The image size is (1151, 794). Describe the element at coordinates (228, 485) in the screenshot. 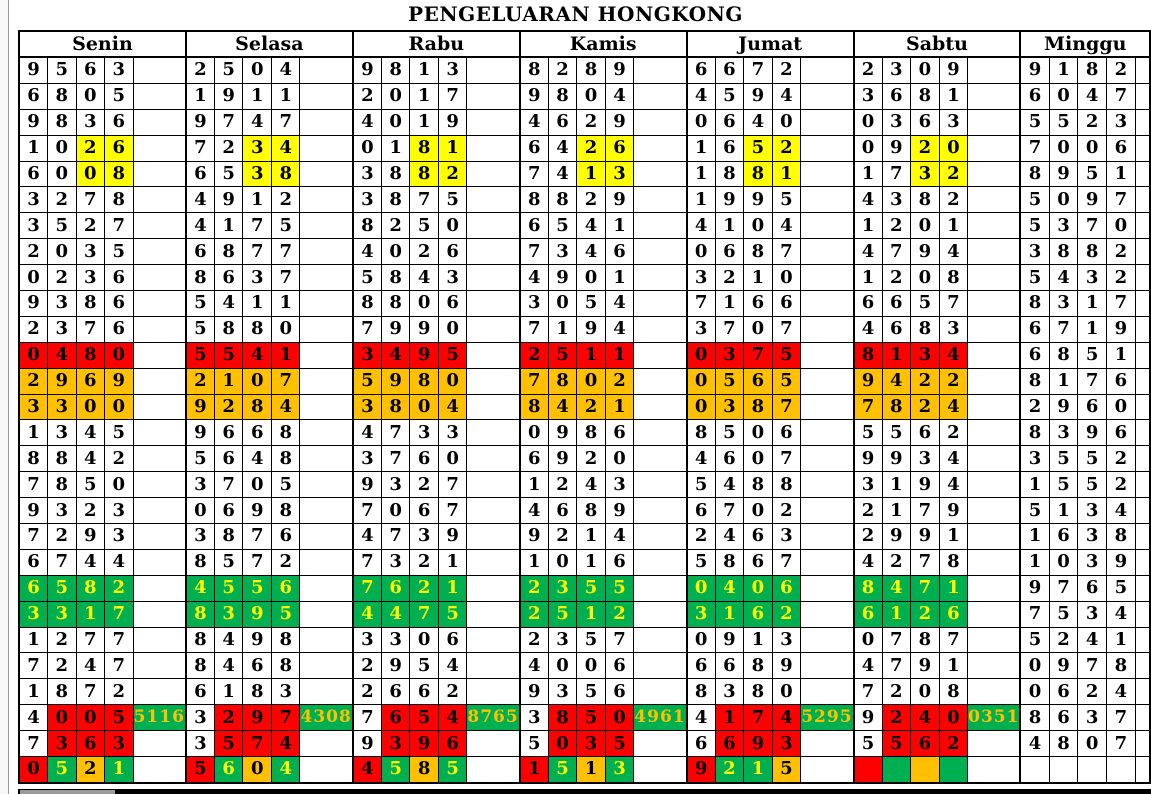

I see `digit-cell-selasa: 7` at that location.